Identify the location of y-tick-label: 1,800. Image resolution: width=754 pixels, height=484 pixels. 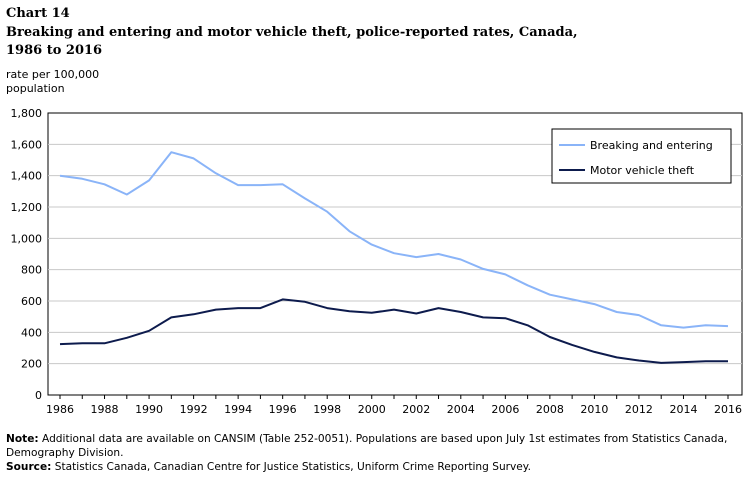
(27, 113).